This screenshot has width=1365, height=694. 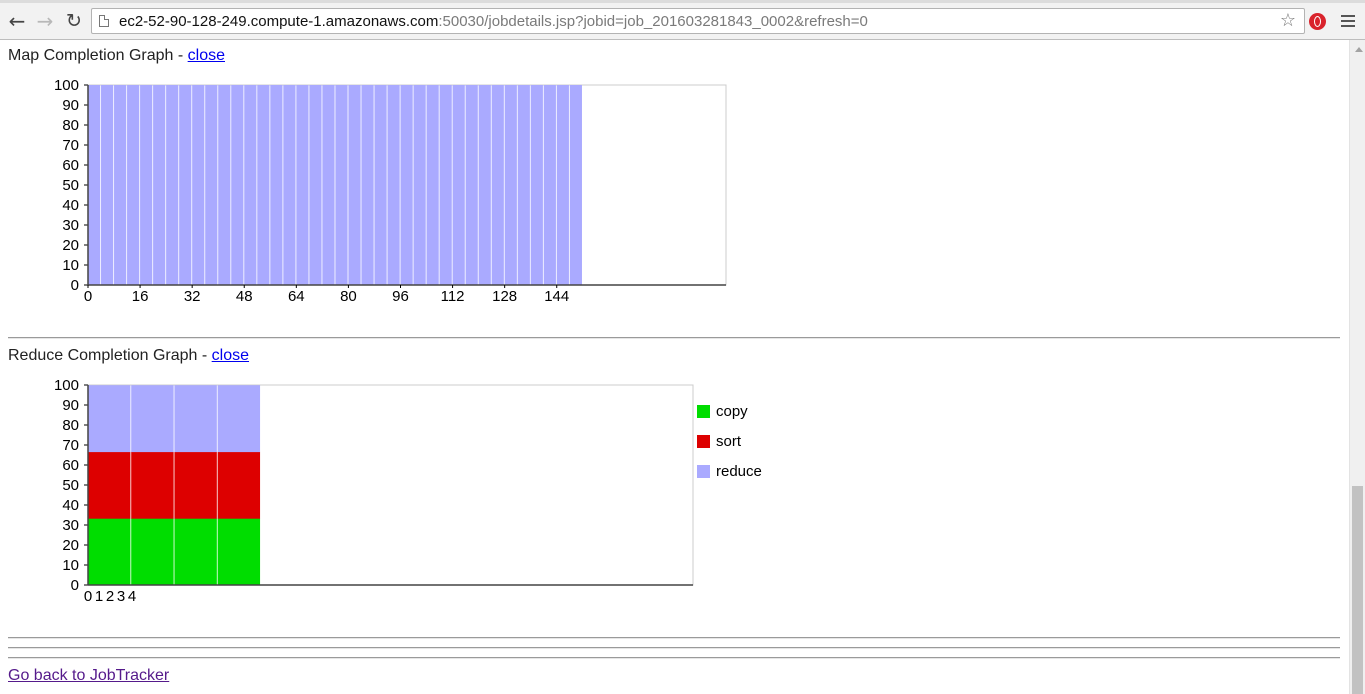 I want to click on x-tick-label: 80, so click(x=348, y=296).